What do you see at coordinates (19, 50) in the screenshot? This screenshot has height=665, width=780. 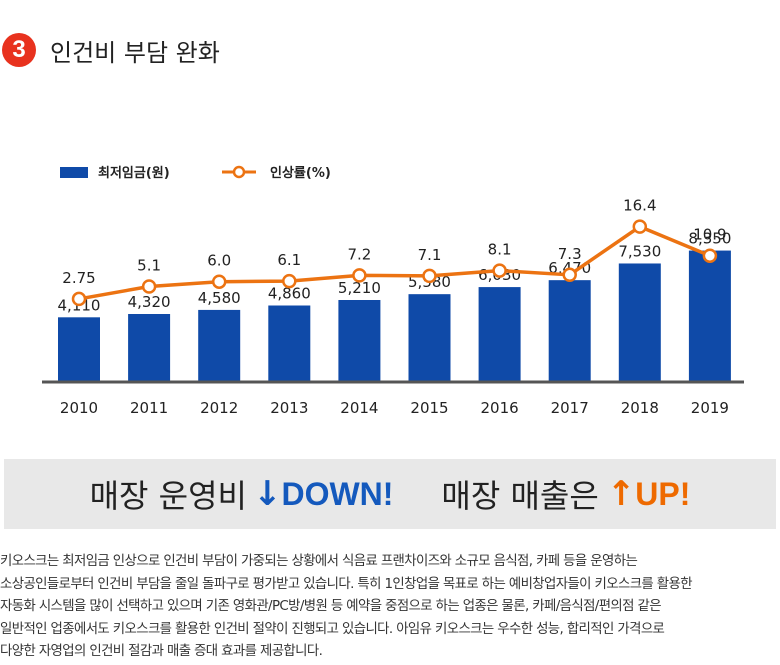 I see `section-number-badge: 3` at bounding box center [19, 50].